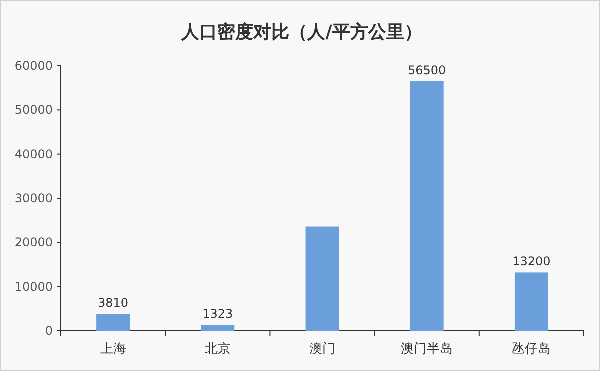  Describe the element at coordinates (33, 66) in the screenshot. I see `y-tick-label: 60000` at that location.